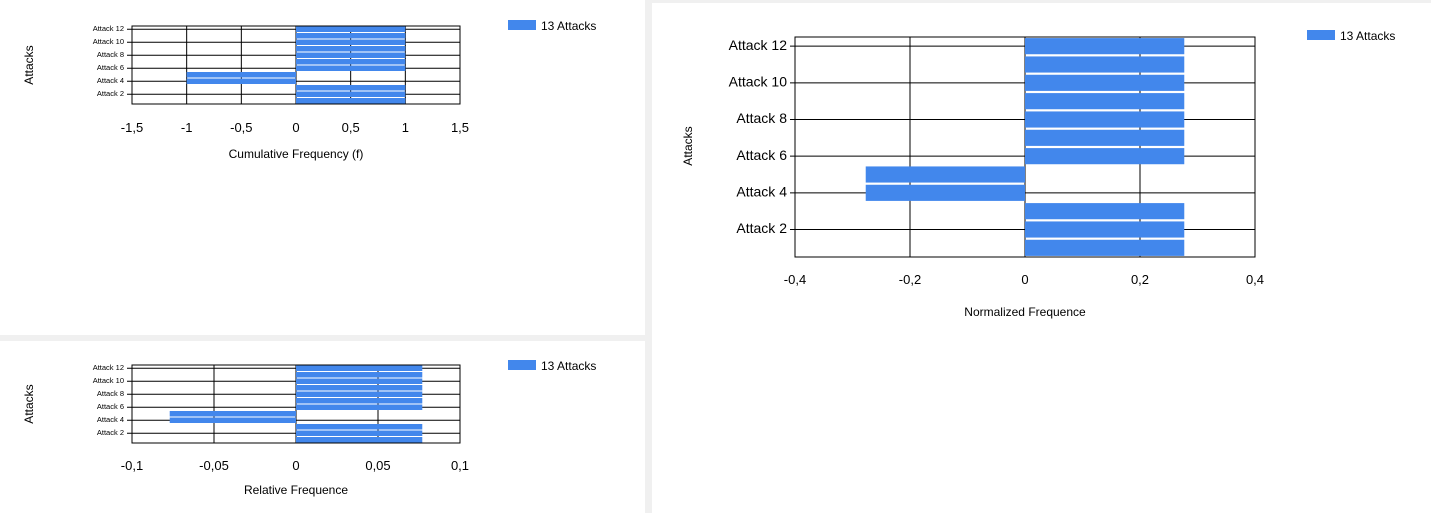 The image size is (1431, 513). What do you see at coordinates (241, 127) in the screenshot?
I see `x-tick-label: -0,5` at bounding box center [241, 127].